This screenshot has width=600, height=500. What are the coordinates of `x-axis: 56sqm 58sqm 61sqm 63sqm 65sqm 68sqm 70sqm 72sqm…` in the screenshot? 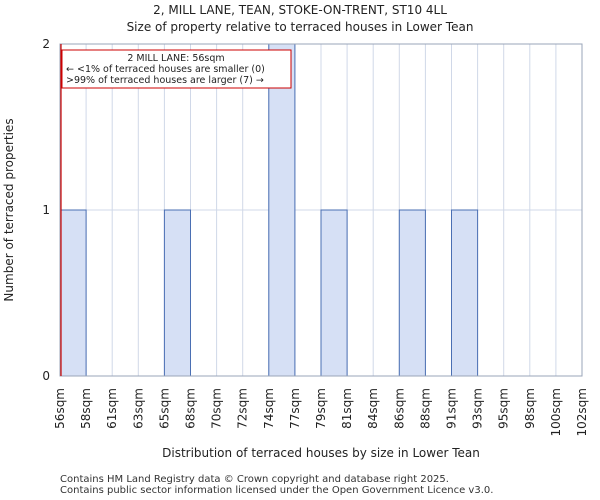 It's located at (321, 412).